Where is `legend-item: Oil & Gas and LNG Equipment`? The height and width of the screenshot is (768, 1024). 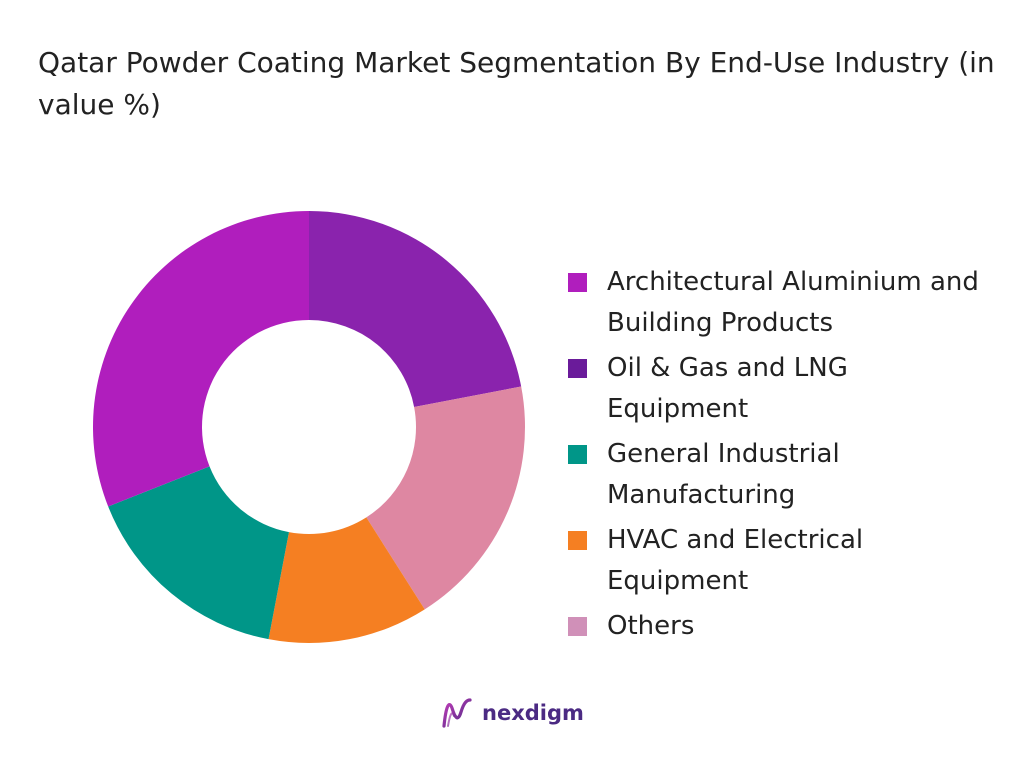 legend-item: Oil & Gas and LNG Equipment is located at coordinates (788, 389).